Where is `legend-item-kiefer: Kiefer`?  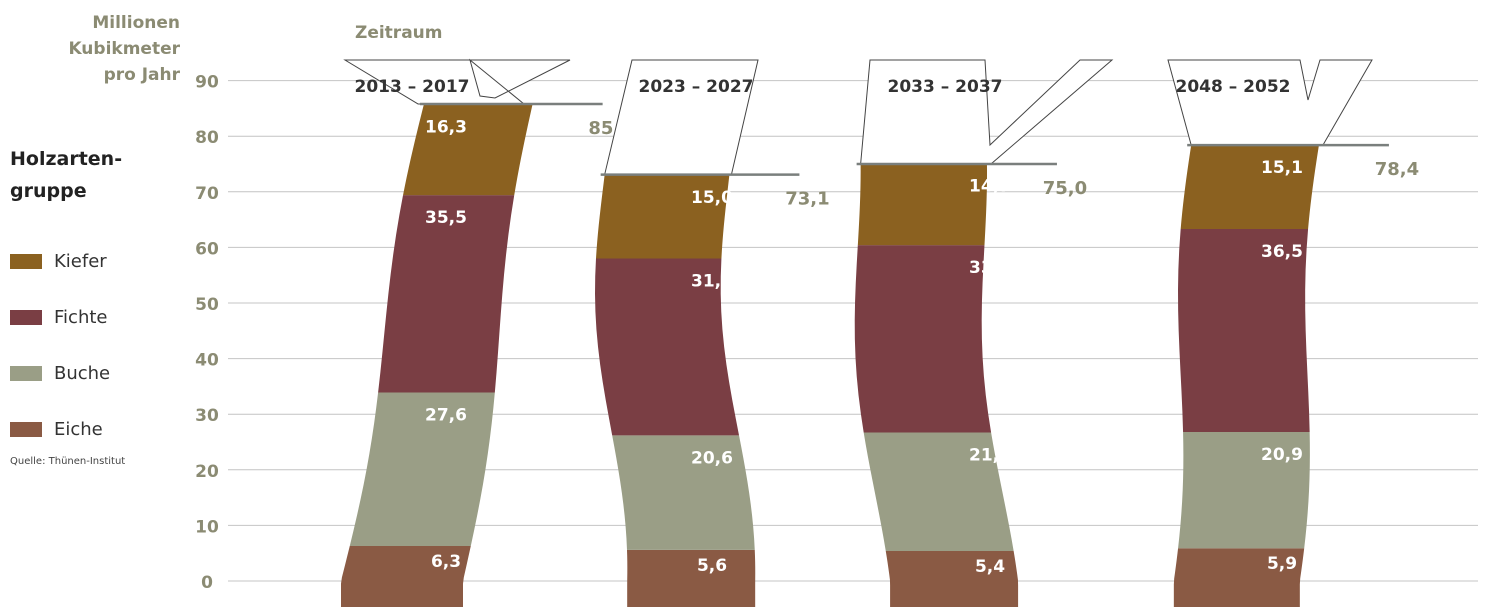 legend-item-kiefer: Kiefer is located at coordinates (90, 261).